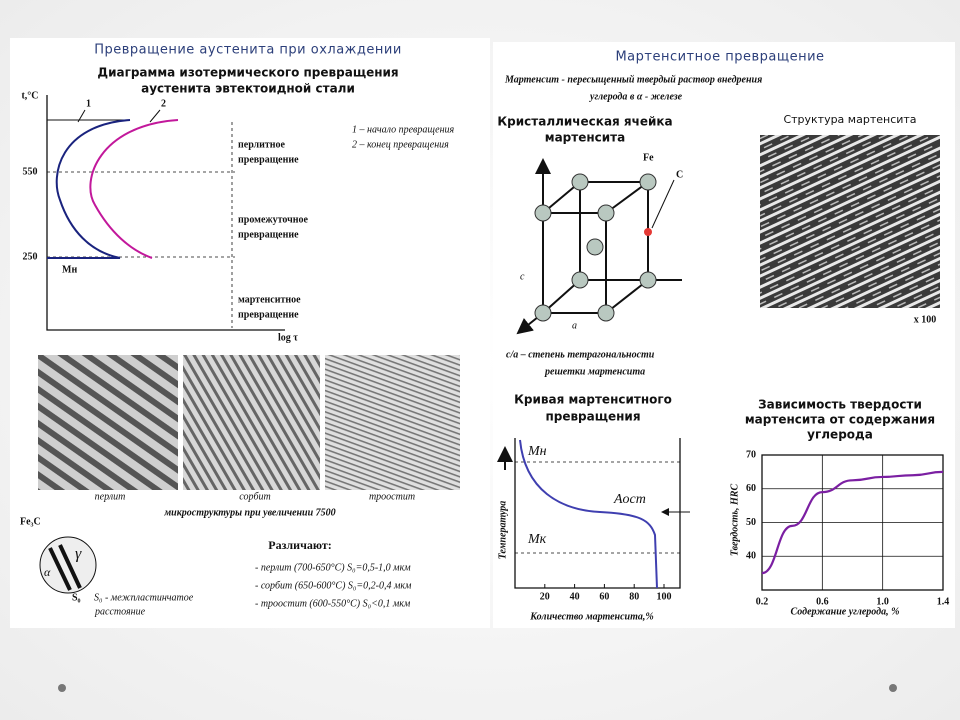  I want to click on curve-label: 1, so click(88, 103).